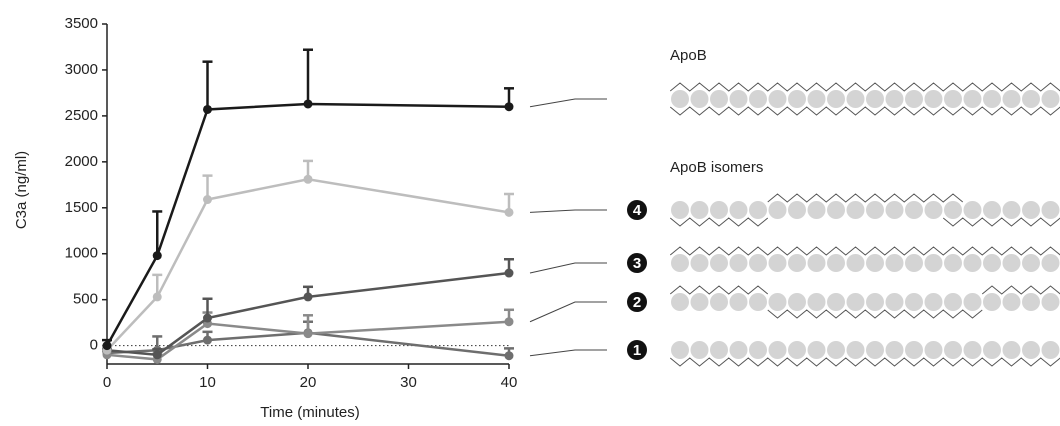 This screenshot has height=426, width=1060. What do you see at coordinates (94, 345) in the screenshot?
I see `y-tick-label: 0` at bounding box center [94, 345].